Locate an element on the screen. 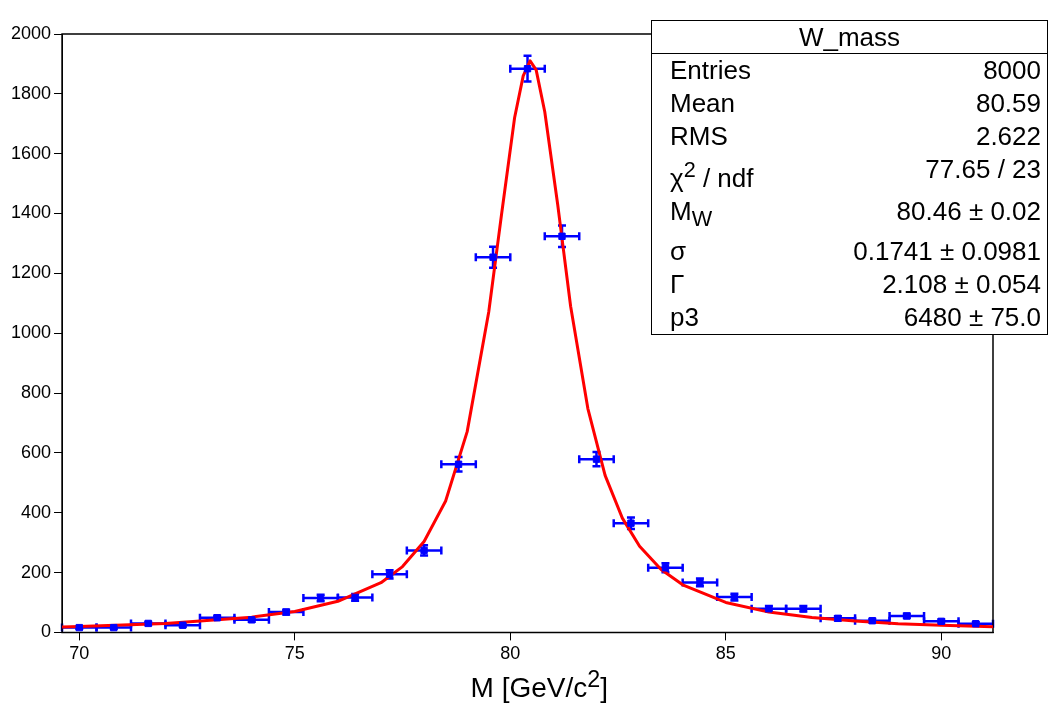 Image resolution: width=1062 pixels, height=723 pixels. annotation: 2.622 is located at coordinates (1008, 136).